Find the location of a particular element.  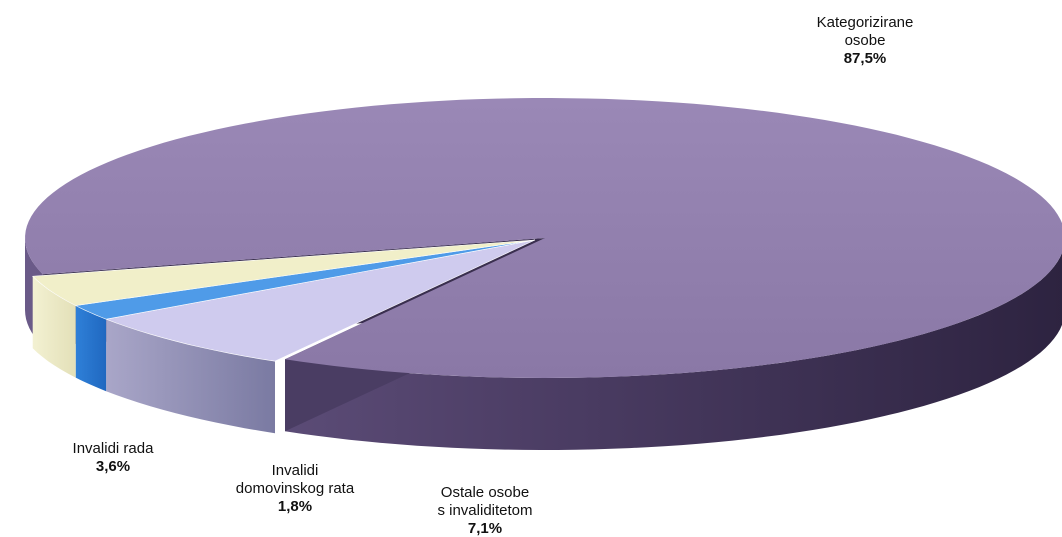

label-invalidi-rada: Invalidi rada 3,6% is located at coordinates (113, 458).